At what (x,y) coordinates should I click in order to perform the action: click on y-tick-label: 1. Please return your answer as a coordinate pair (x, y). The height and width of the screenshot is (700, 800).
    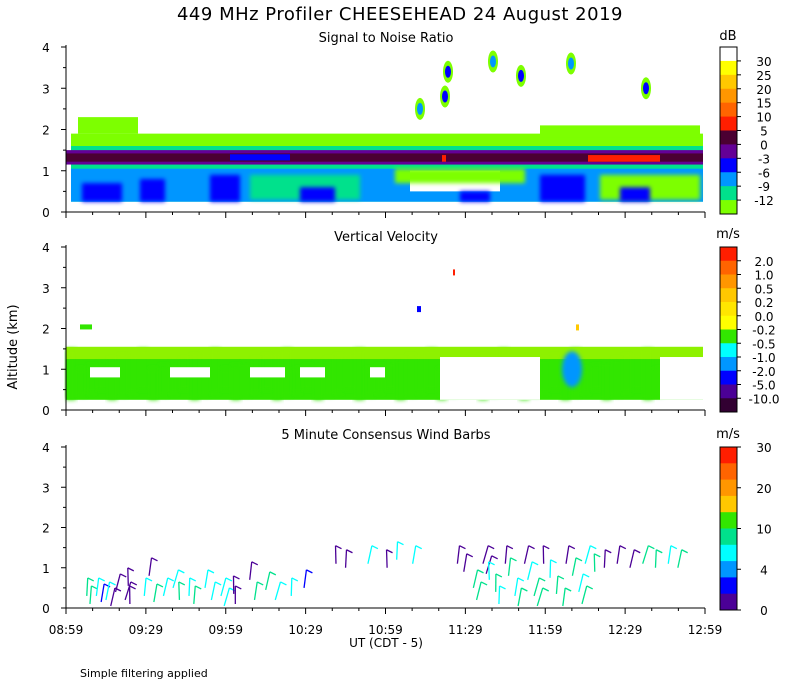
    Looking at the image, I should click on (46, 172).